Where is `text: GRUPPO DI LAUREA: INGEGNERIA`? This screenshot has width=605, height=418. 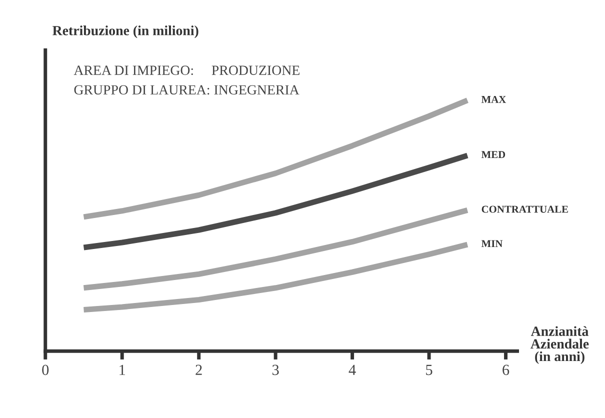 text: GRUPPO DI LAUREA: INGEGNERIA is located at coordinates (187, 90).